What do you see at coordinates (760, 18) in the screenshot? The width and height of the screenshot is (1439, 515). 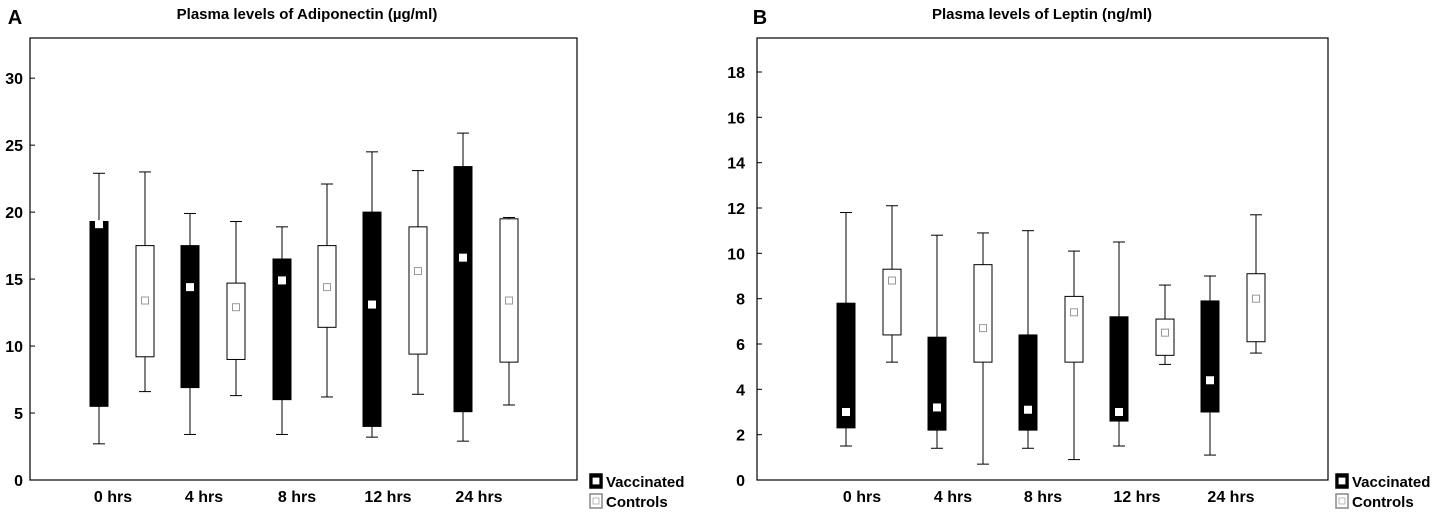 I see `panel-label: B` at bounding box center [760, 18].